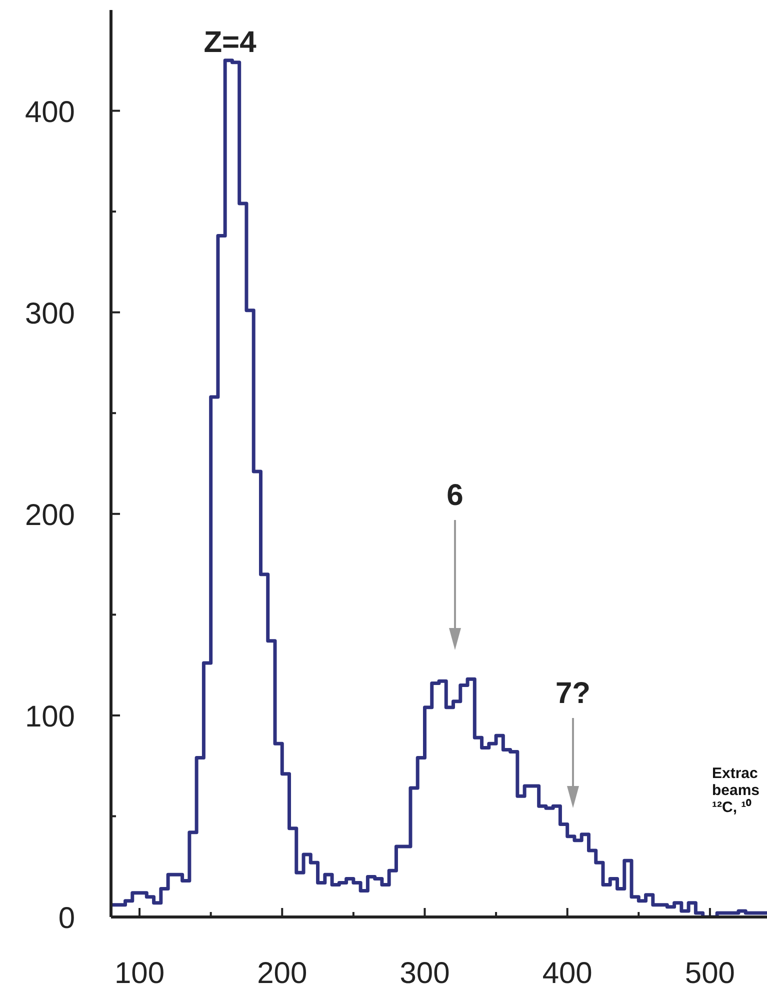 The height and width of the screenshot is (997, 767). What do you see at coordinates (49, 112) in the screenshot?
I see `y-tick-label: 400` at bounding box center [49, 112].